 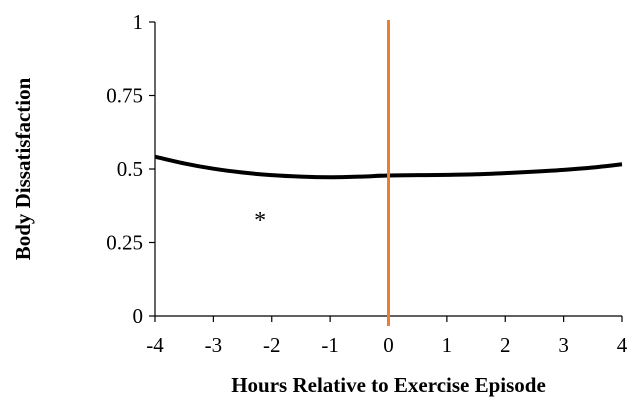 What do you see at coordinates (138, 316) in the screenshot?
I see `y-tick-label: 0` at bounding box center [138, 316].